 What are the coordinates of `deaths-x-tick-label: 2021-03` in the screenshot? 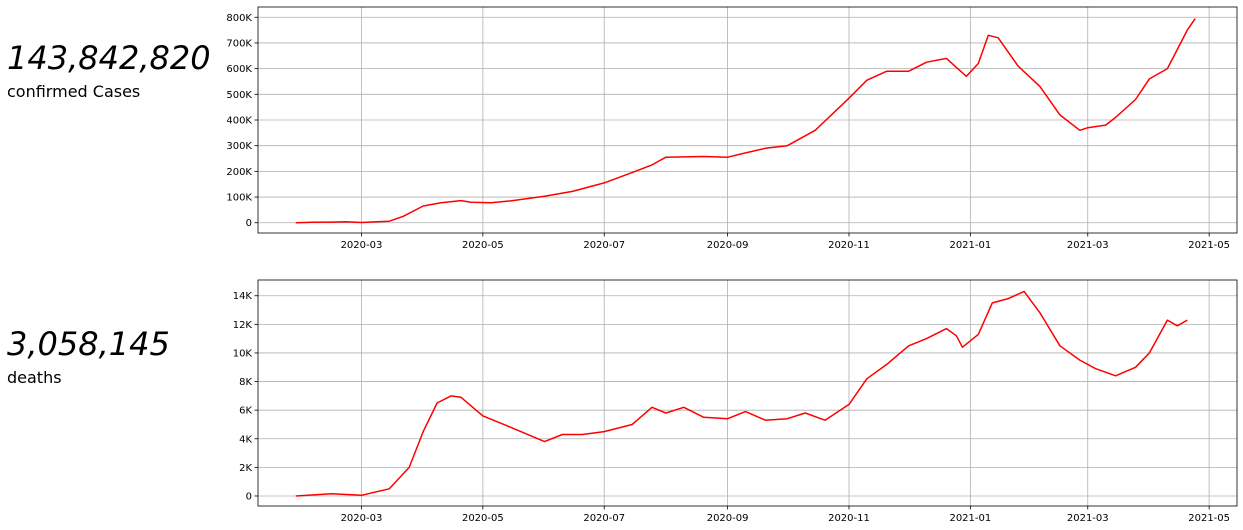 It's located at (1088, 518).